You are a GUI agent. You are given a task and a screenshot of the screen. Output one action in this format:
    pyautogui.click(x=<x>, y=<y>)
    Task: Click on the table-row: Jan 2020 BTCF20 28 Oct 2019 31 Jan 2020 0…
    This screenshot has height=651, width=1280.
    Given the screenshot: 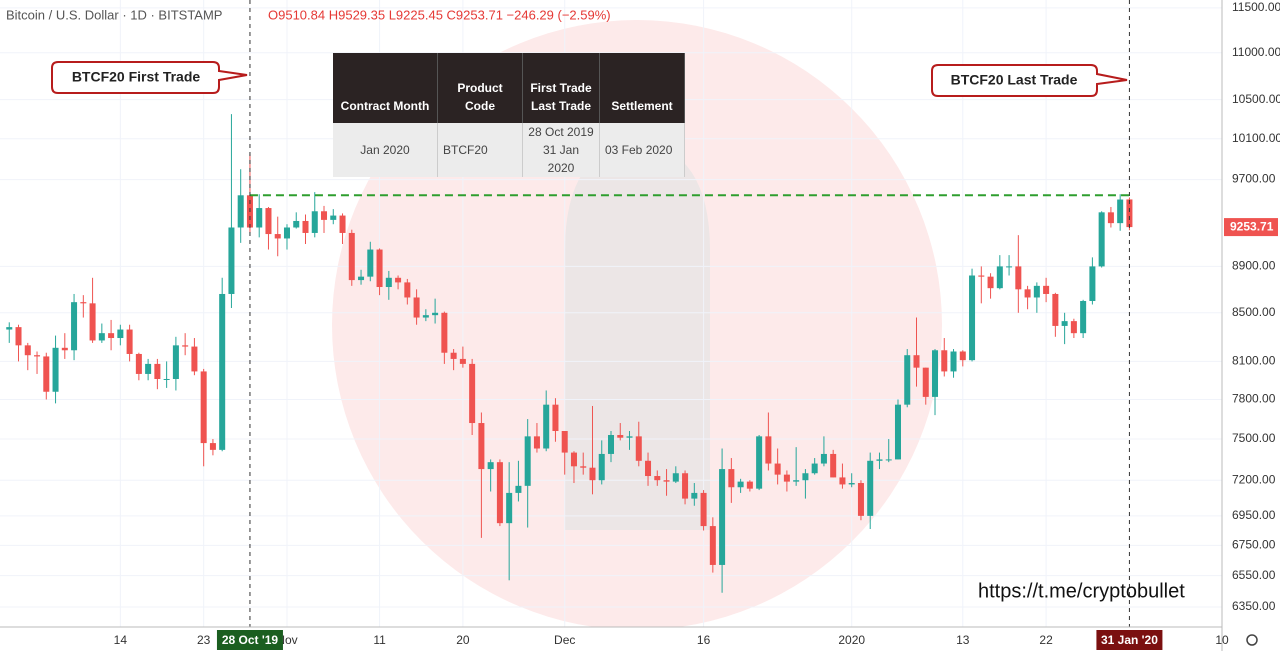 What is the action you would take?
    pyautogui.click(x=509, y=150)
    